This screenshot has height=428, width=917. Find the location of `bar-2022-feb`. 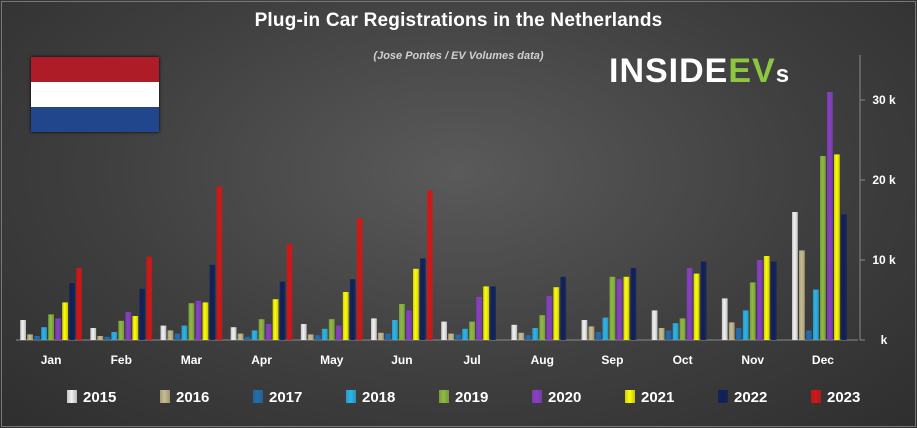

bar-2022-feb is located at coordinates (142, 314).